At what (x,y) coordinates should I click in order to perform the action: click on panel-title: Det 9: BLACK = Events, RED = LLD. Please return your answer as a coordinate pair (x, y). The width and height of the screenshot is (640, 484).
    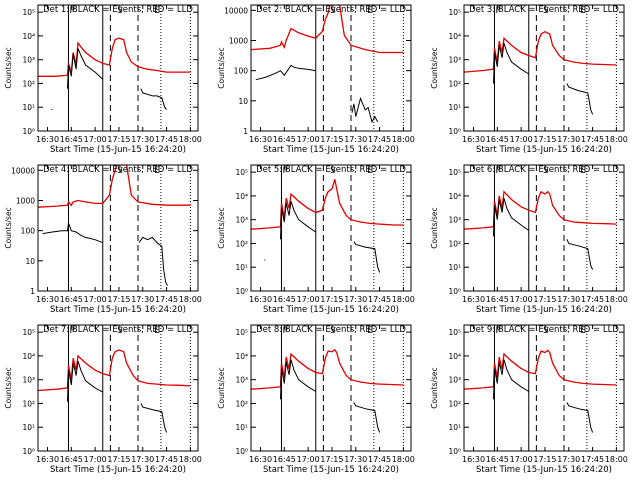
    Looking at the image, I should click on (544, 330).